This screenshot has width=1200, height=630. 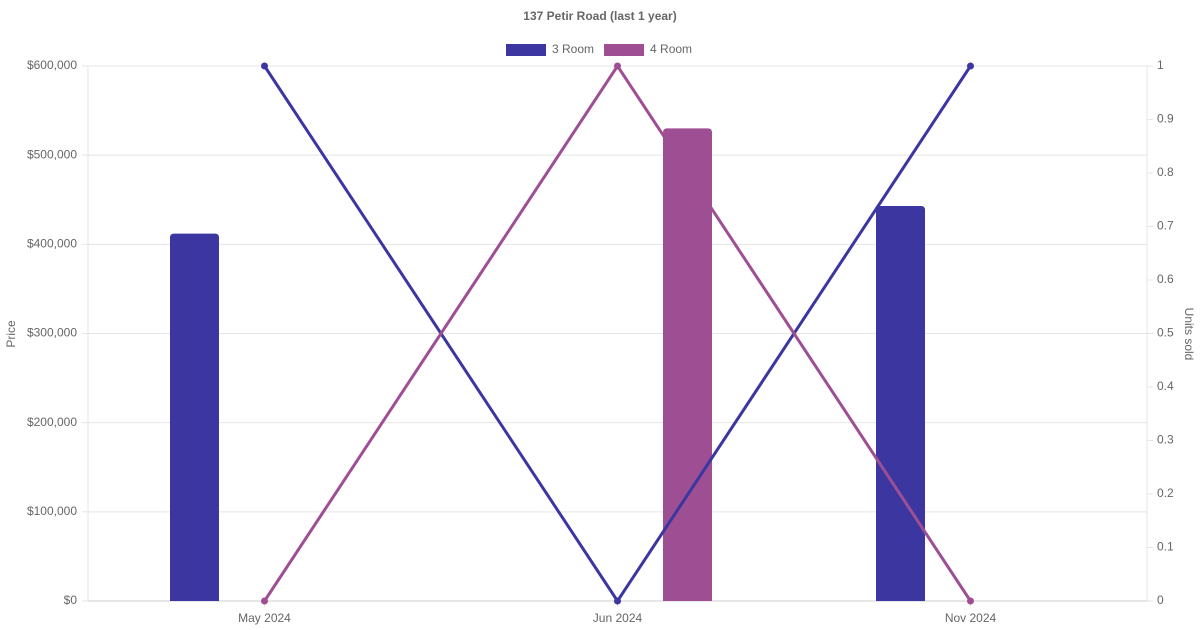 I want to click on y2-tick-label: 0.2, so click(x=1165, y=493).